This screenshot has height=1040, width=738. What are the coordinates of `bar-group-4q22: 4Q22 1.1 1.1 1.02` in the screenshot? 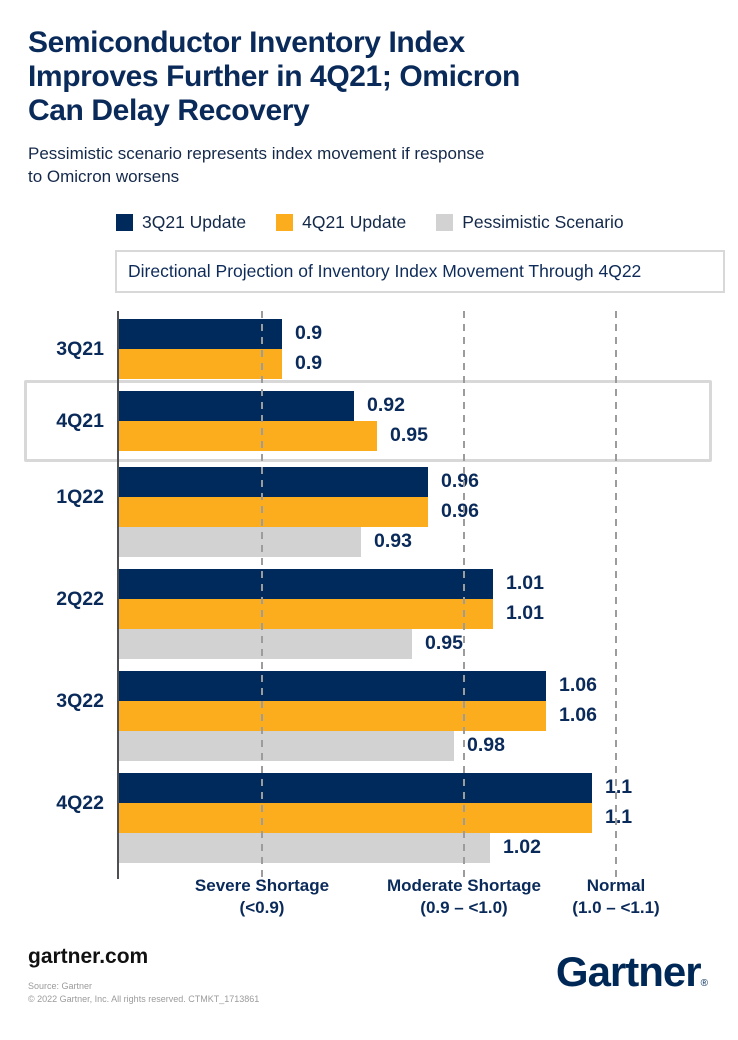 It's located at (369, 818).